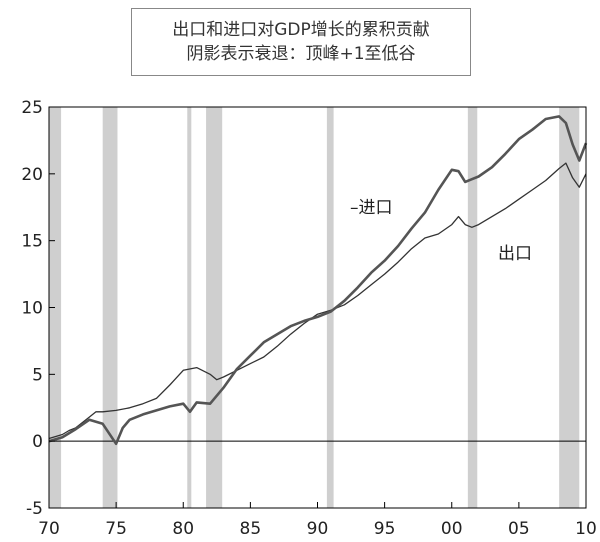 This screenshot has width=600, height=542. I want to click on x-axis: 70 75 80 85 90 95 00 05 10, so click(317, 520).